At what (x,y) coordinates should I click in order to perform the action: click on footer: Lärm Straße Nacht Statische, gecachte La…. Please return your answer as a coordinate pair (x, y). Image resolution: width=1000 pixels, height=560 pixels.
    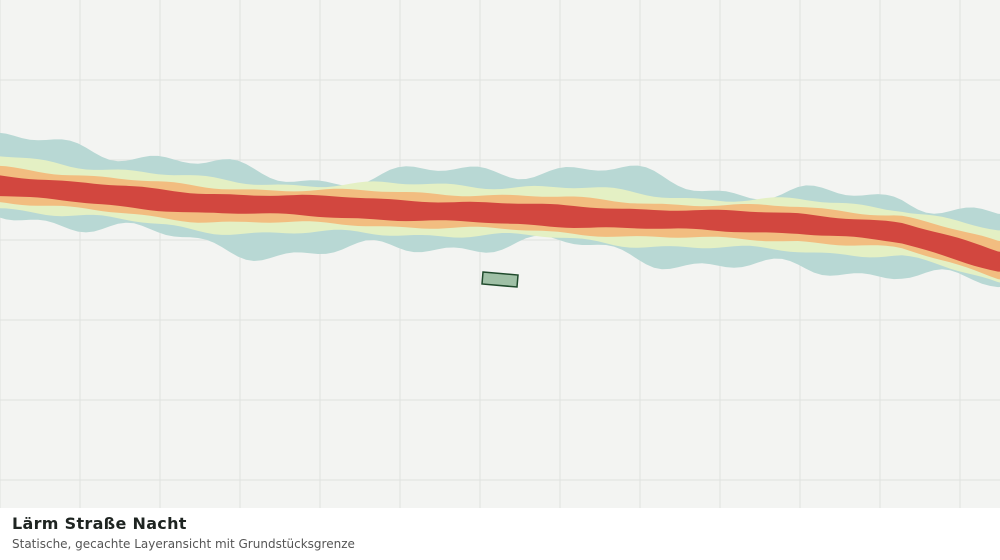
    Looking at the image, I should click on (500, 534).